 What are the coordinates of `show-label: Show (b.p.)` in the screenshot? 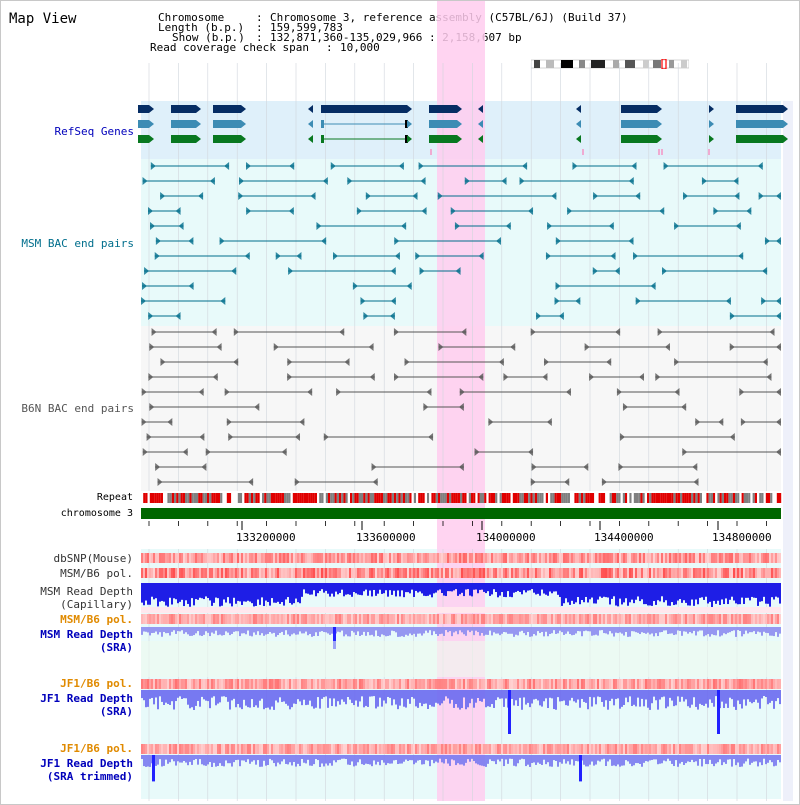 It's located at (208, 37).